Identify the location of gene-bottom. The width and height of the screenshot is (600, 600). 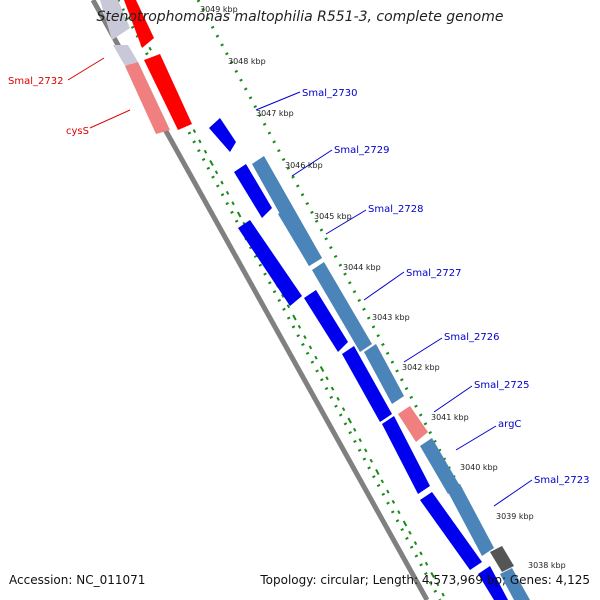
(493, 583).